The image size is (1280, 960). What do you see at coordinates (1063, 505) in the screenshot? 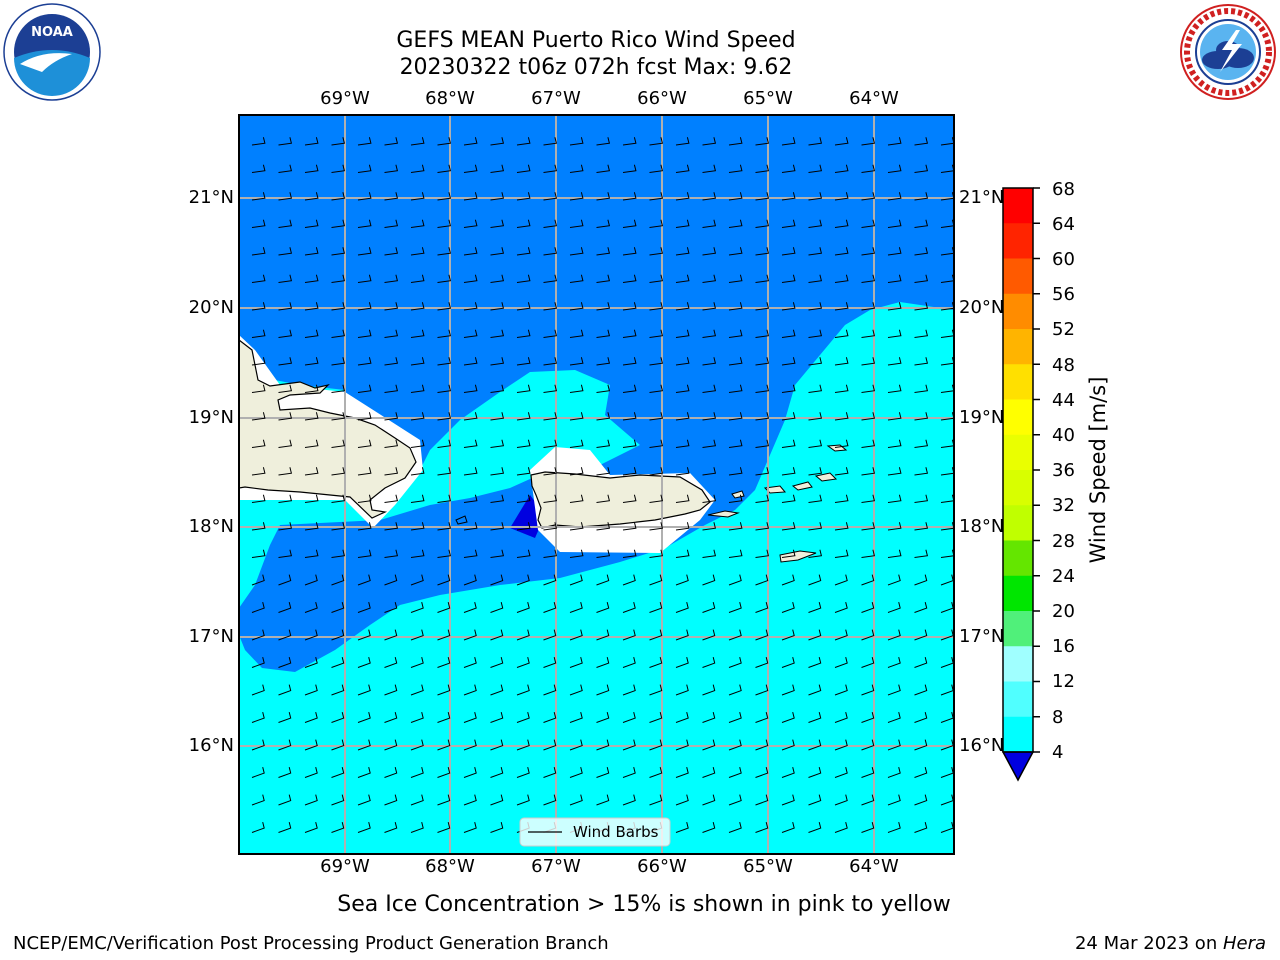
I see `colorbar-tick-label: 32` at bounding box center [1063, 505].